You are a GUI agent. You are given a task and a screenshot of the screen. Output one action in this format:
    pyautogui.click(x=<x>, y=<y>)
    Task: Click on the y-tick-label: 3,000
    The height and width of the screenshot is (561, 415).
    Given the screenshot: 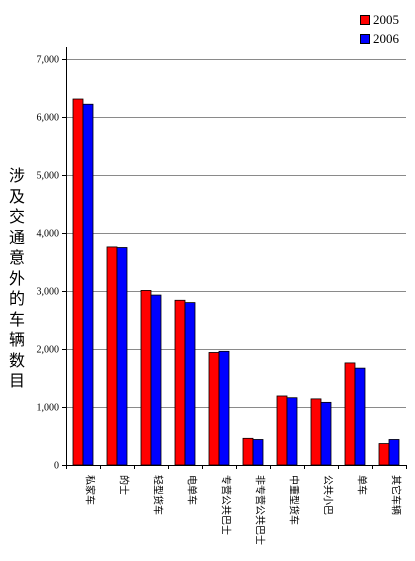 What is the action you would take?
    pyautogui.click(x=48, y=292)
    